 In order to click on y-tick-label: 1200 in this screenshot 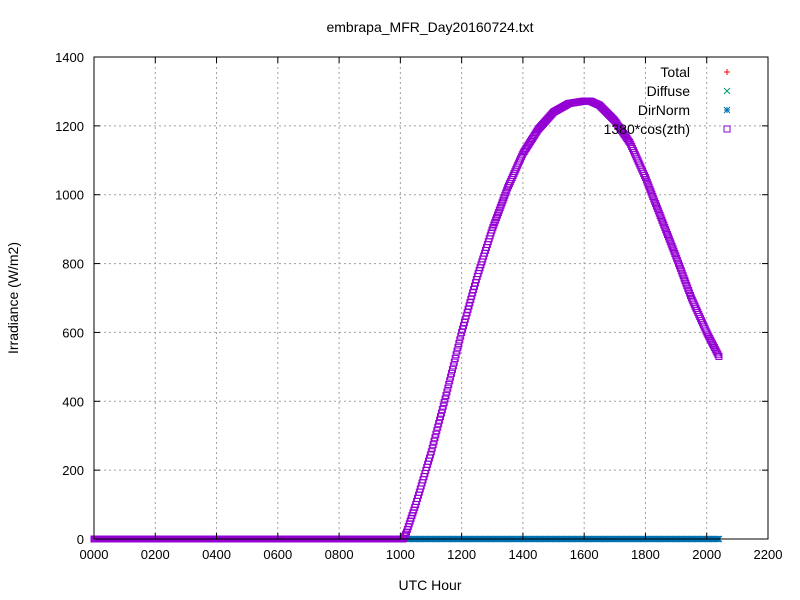, I will do `click(69, 126)`.